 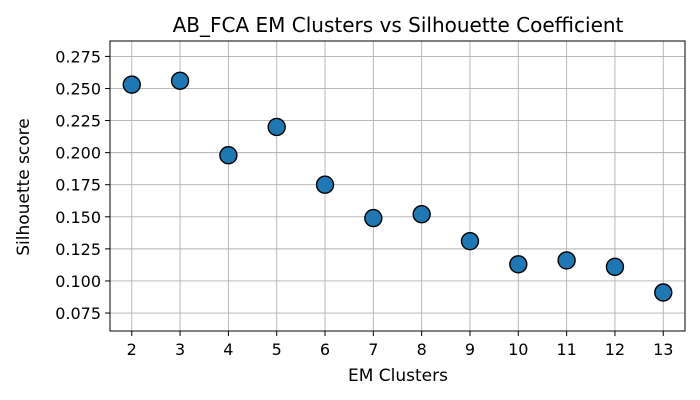 I want to click on x-tick-label: 13, so click(x=663, y=349).